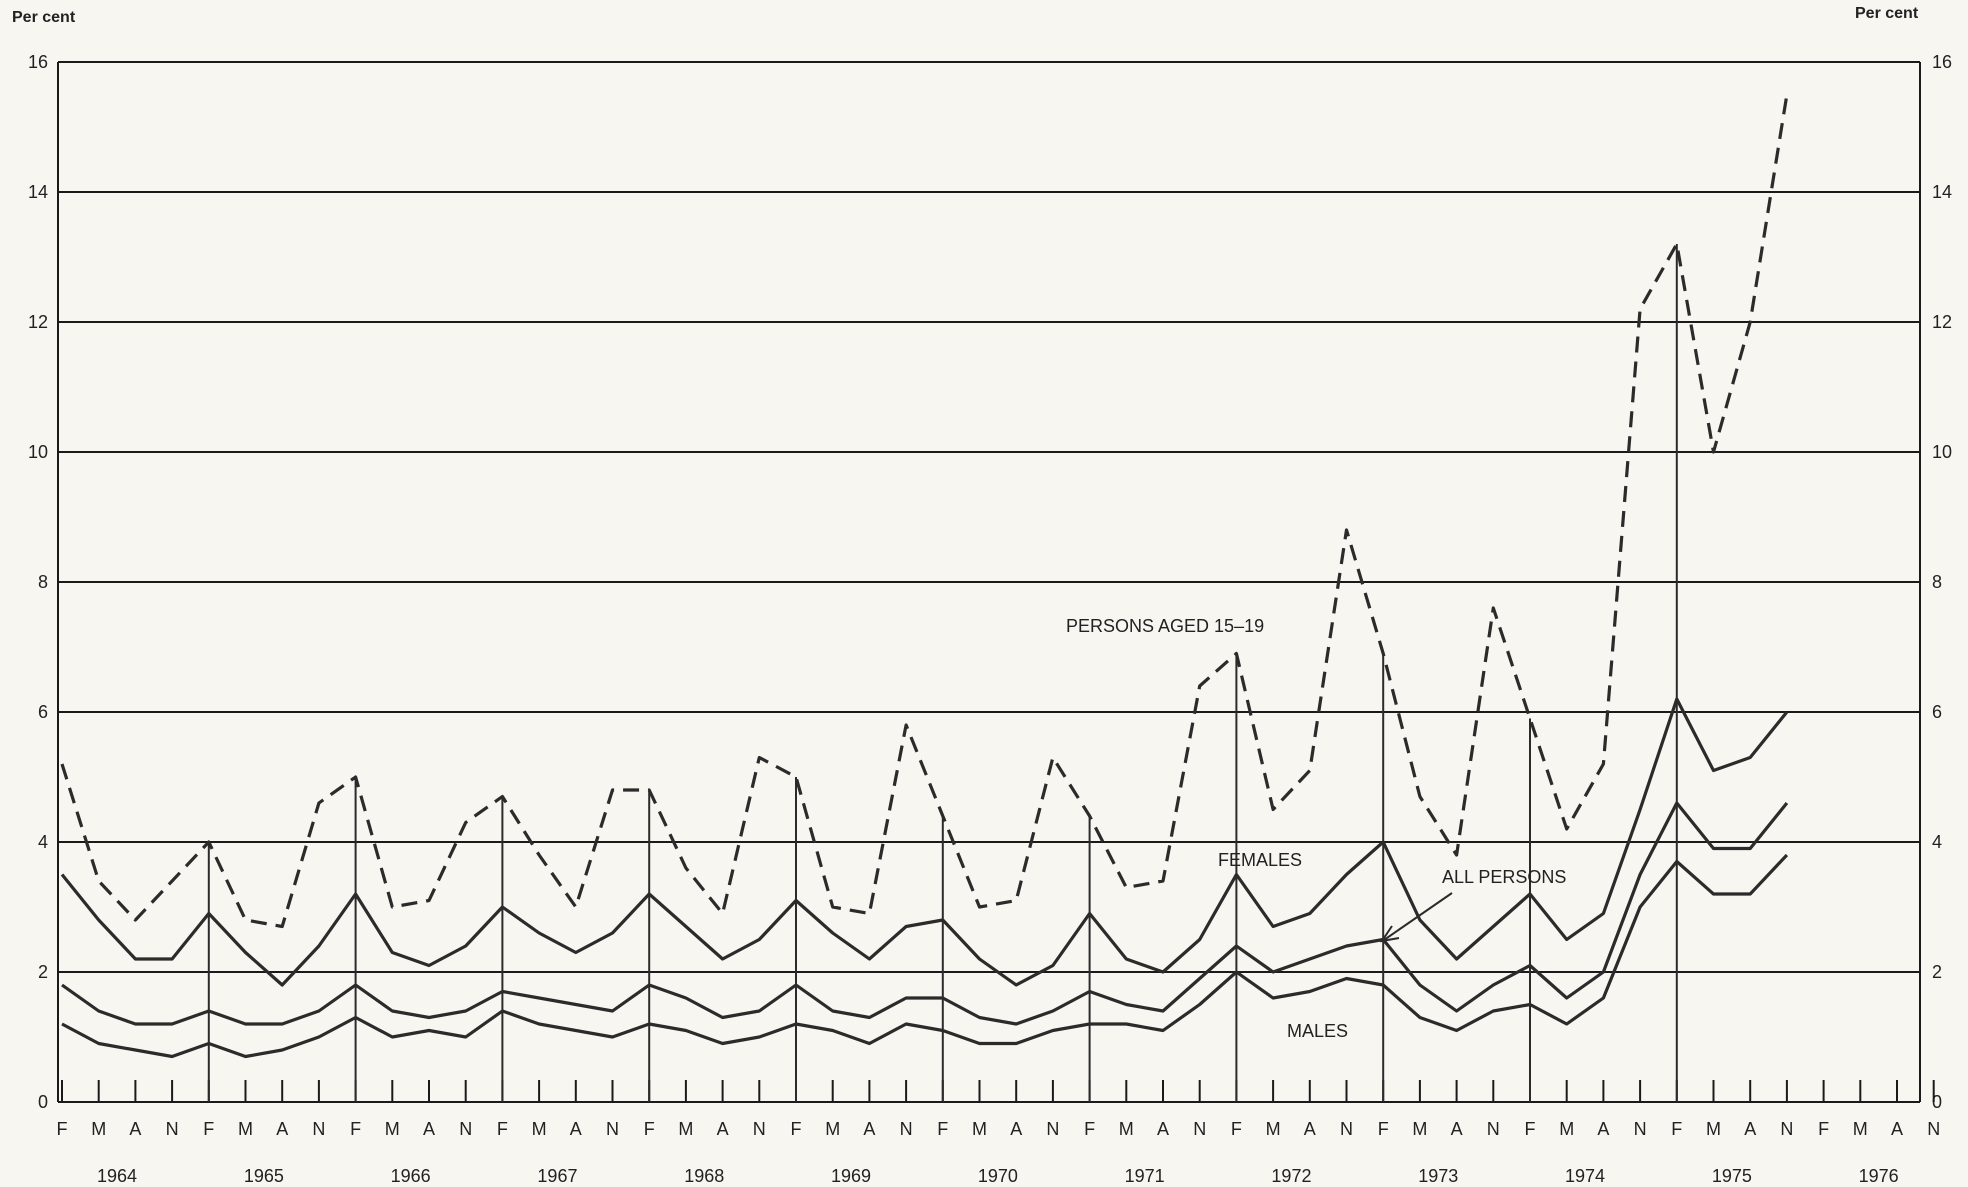  What do you see at coordinates (1887, 13) in the screenshot?
I see `y-unit-right: Per cent` at bounding box center [1887, 13].